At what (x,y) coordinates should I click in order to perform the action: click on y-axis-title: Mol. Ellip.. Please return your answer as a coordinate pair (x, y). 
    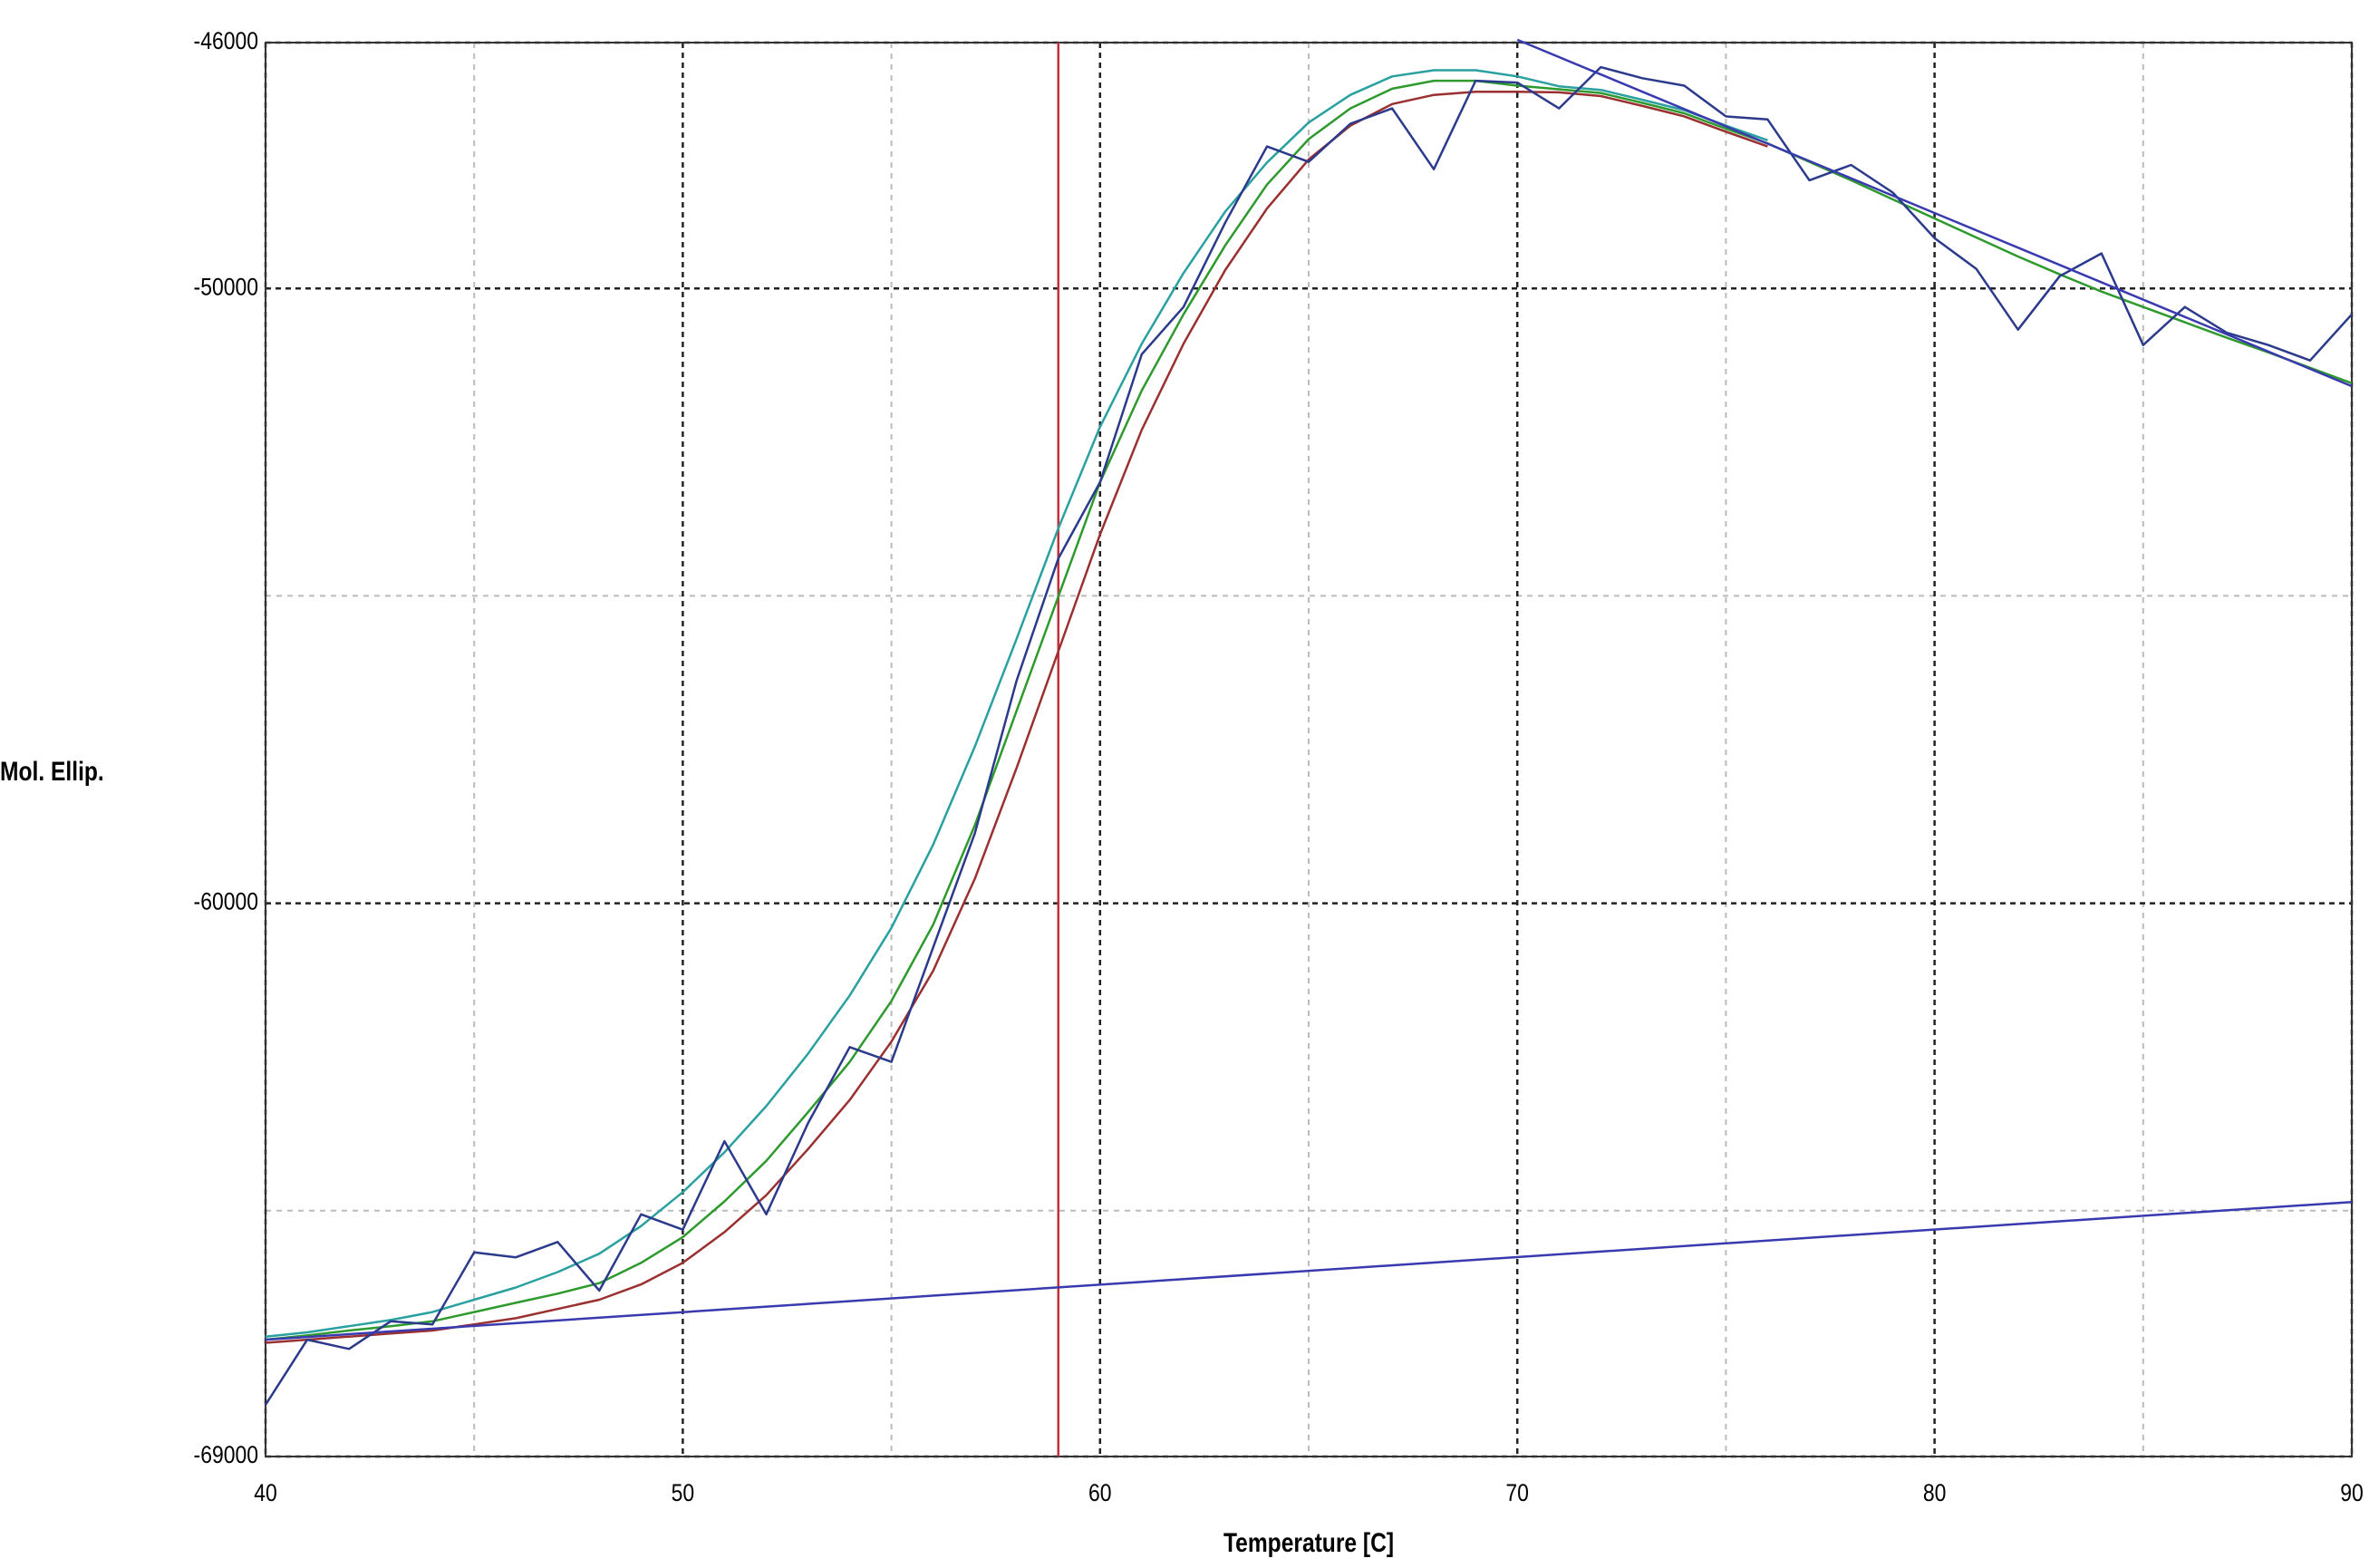
    Looking at the image, I should click on (52, 771).